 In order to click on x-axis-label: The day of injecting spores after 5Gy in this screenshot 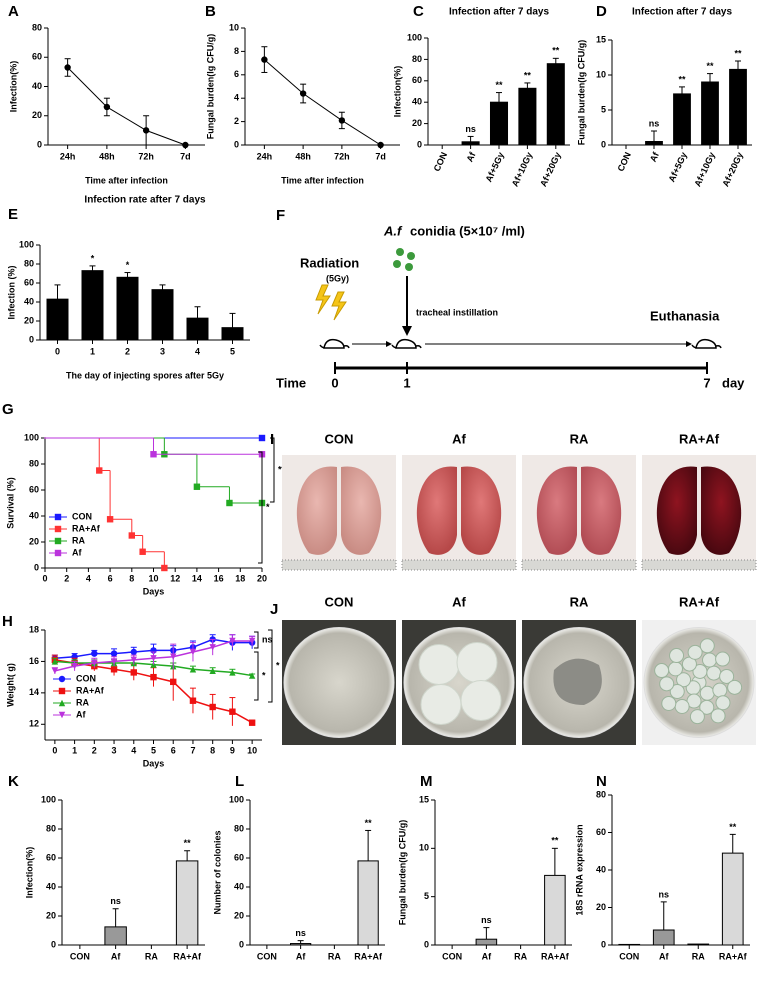, I will do `click(145, 375)`.